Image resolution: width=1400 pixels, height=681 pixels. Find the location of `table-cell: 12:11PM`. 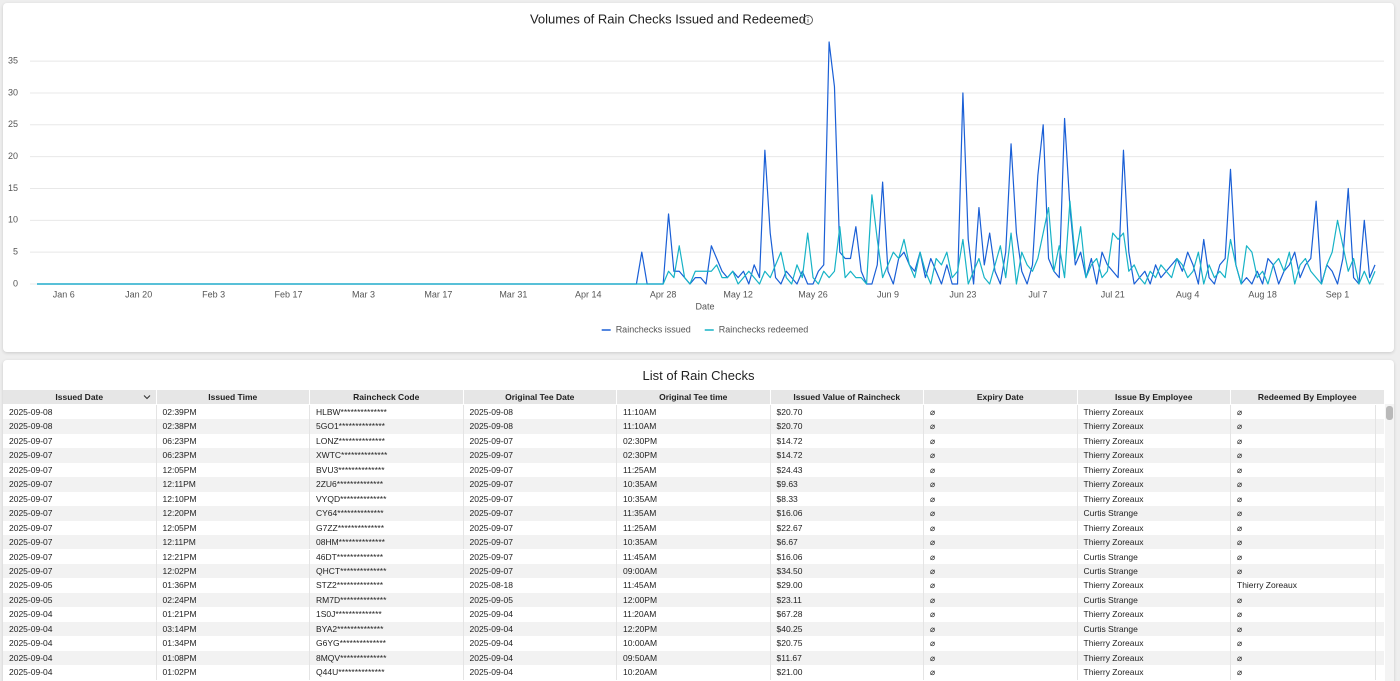

table-cell: 12:11PM is located at coordinates (233, 484).